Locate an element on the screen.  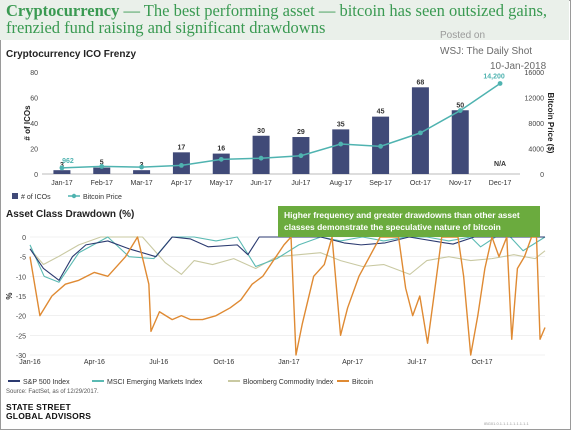
legend-marker-bitcoin-price is located at coordinates (74, 196).